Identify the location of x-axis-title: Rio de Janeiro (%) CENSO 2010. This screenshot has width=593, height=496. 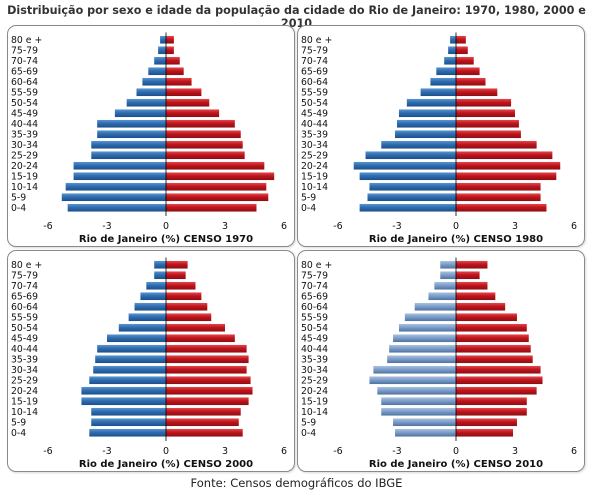
(456, 464).